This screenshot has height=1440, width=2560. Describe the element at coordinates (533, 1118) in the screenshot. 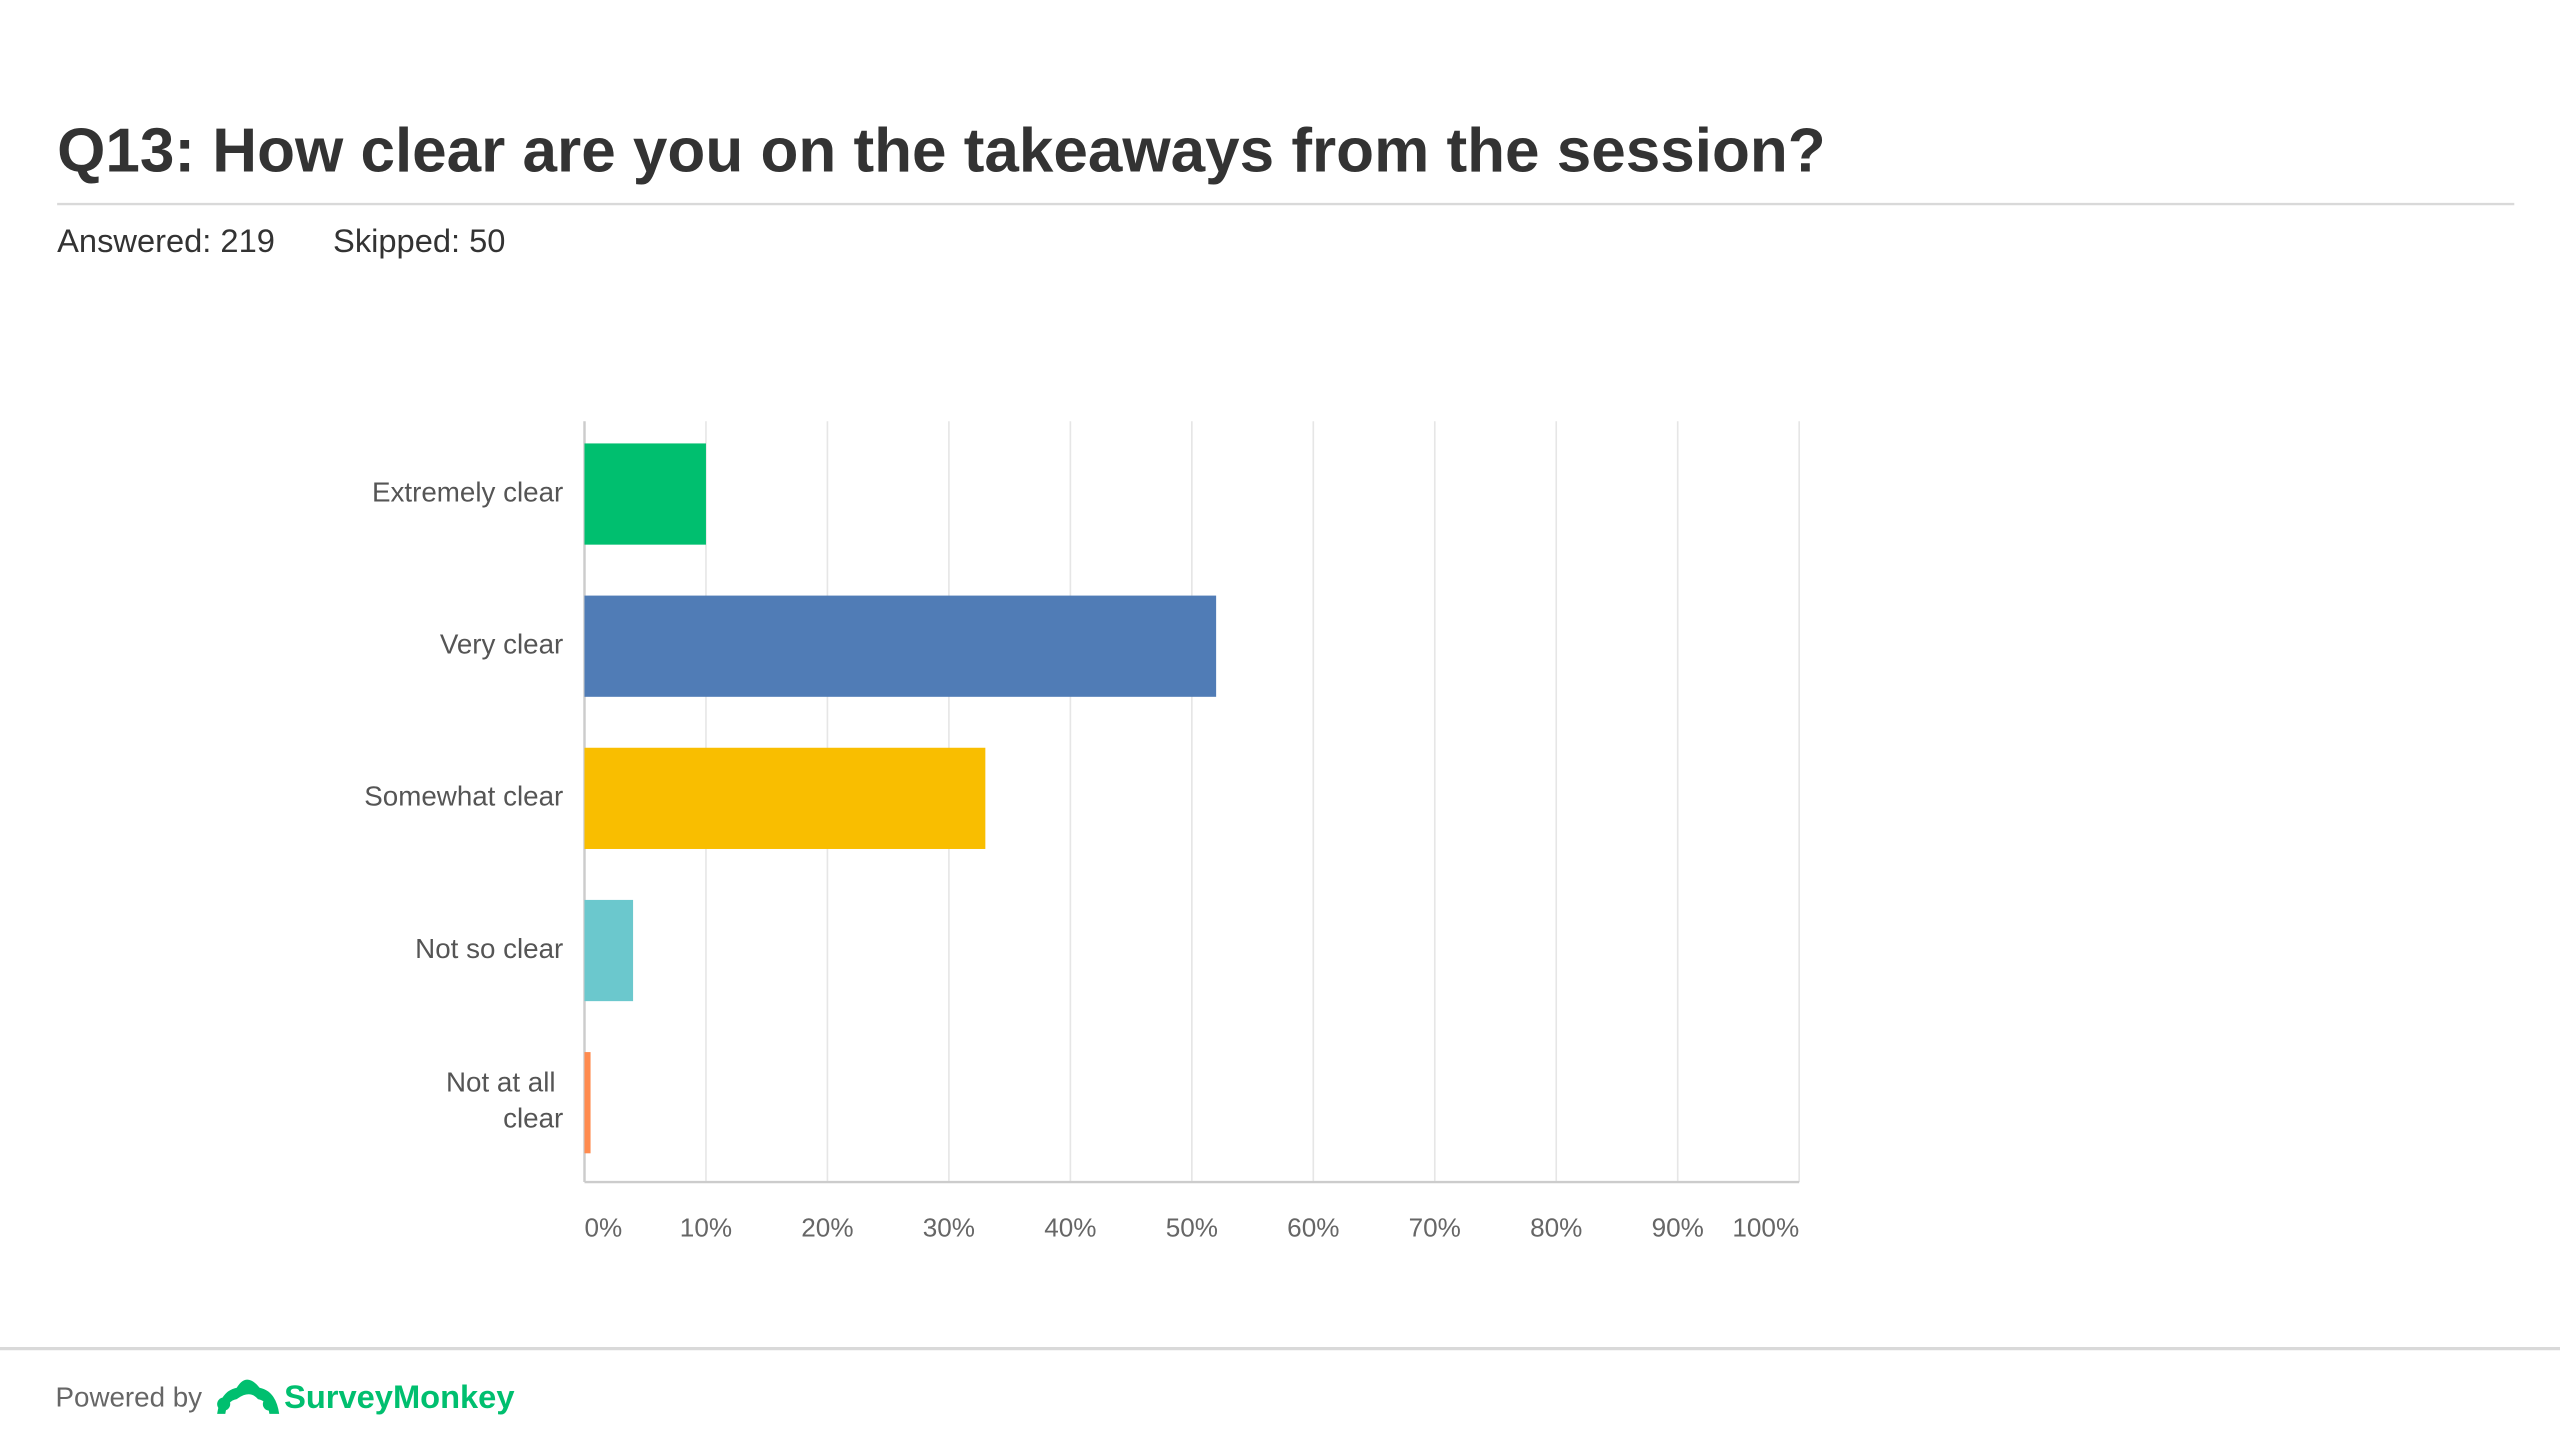

I see `y-tick-label-line: clear` at that location.